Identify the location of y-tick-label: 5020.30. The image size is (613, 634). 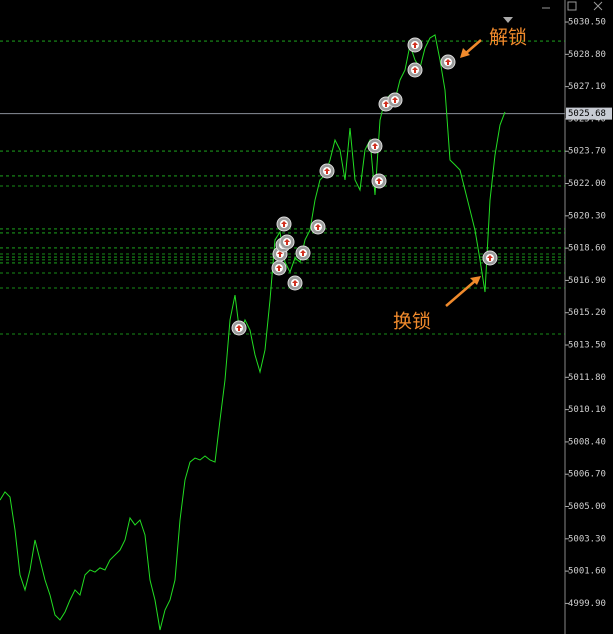
(587, 216).